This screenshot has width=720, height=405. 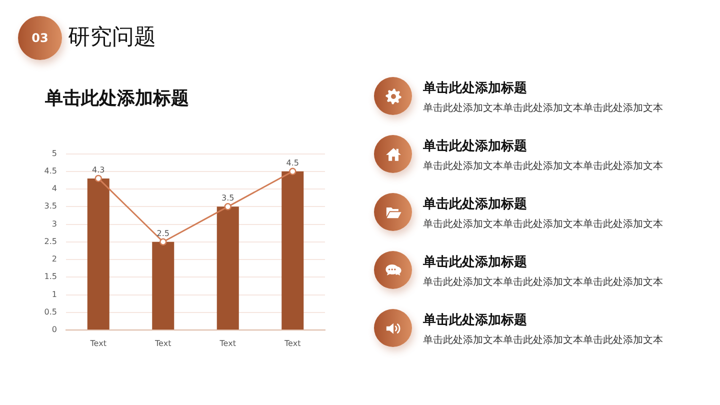 What do you see at coordinates (112, 38) in the screenshot?
I see `chart-title: 研究问题` at bounding box center [112, 38].